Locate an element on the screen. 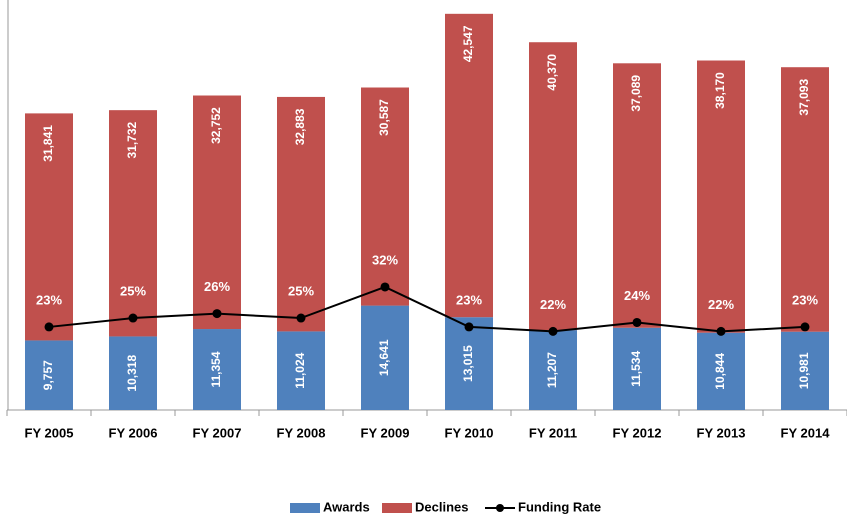 The height and width of the screenshot is (517, 847). data-label: 14,641 is located at coordinates (384, 357).